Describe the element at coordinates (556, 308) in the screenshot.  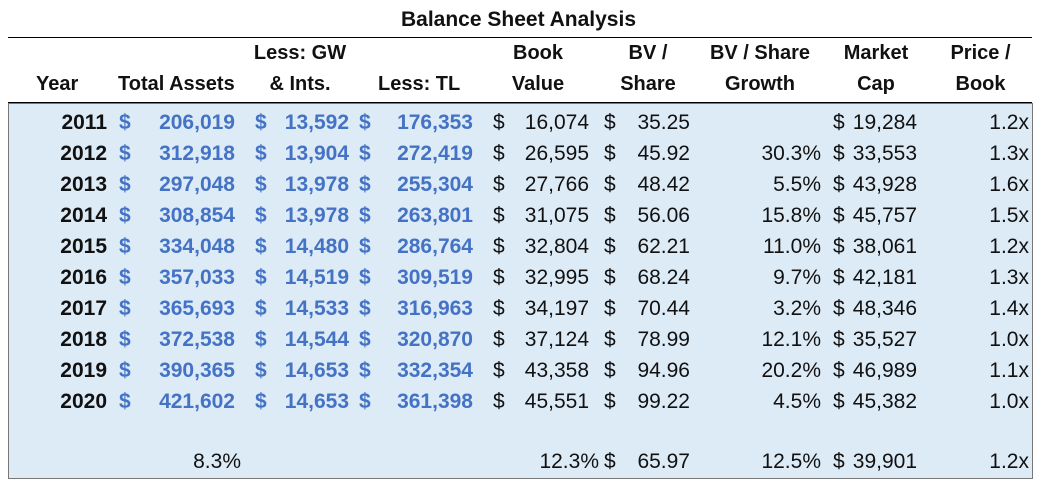
I see `cell-book-value: 34,197` at that location.